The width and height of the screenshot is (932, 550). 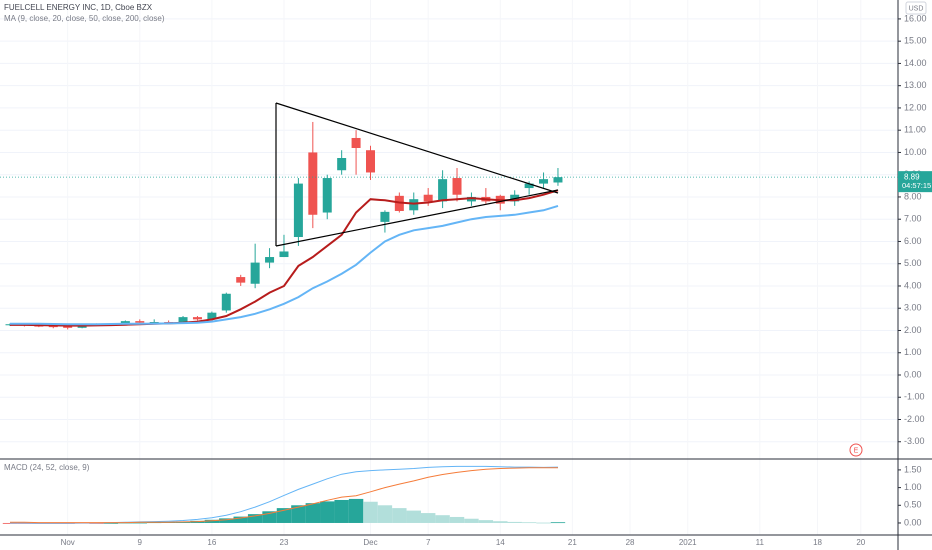 What do you see at coordinates (760, 542) in the screenshot?
I see `x-tick-label: 11` at bounding box center [760, 542].